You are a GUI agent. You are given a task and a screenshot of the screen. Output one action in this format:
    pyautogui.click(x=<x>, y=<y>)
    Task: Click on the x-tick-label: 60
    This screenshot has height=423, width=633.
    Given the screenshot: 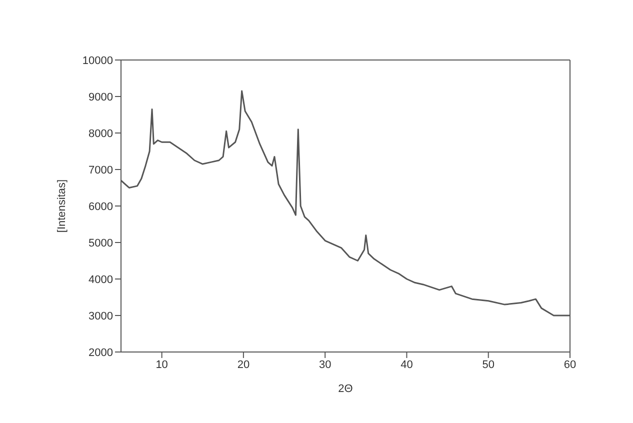 What is the action you would take?
    pyautogui.click(x=570, y=364)
    